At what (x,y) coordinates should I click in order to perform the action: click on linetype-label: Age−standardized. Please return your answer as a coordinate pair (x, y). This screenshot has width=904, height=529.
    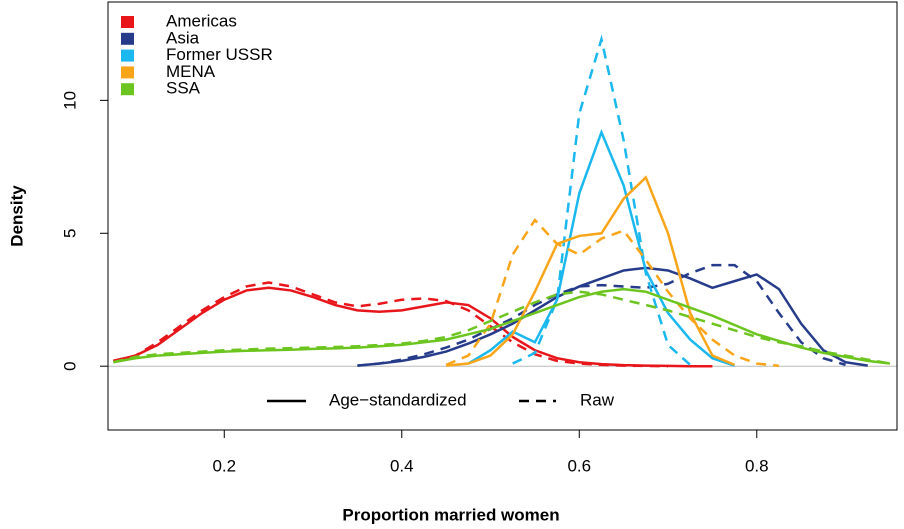
    Looking at the image, I should click on (398, 399).